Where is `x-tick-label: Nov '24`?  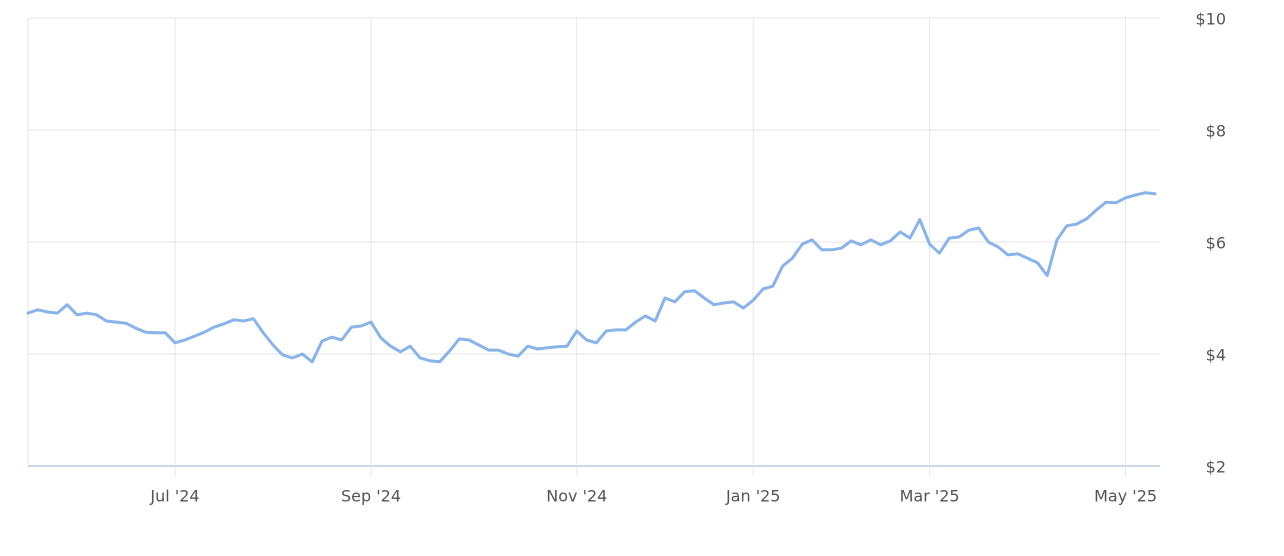
x-tick-label: Nov '24 is located at coordinates (576, 496).